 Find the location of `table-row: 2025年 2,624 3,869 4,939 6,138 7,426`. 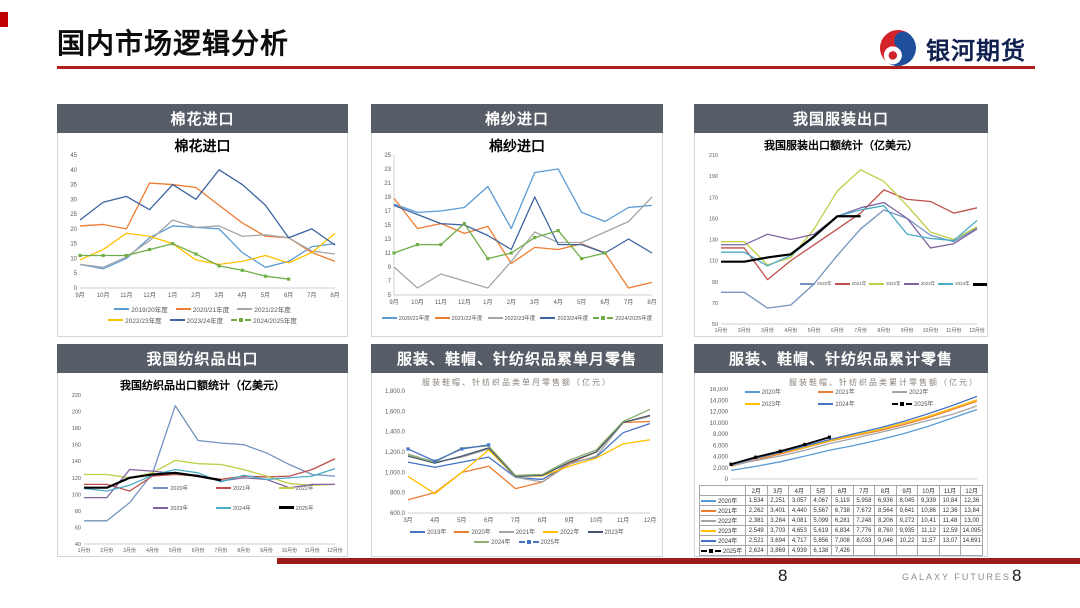

table-row: 2025年 2,624 3,869 4,939 6,138 7,426 is located at coordinates (841, 550).